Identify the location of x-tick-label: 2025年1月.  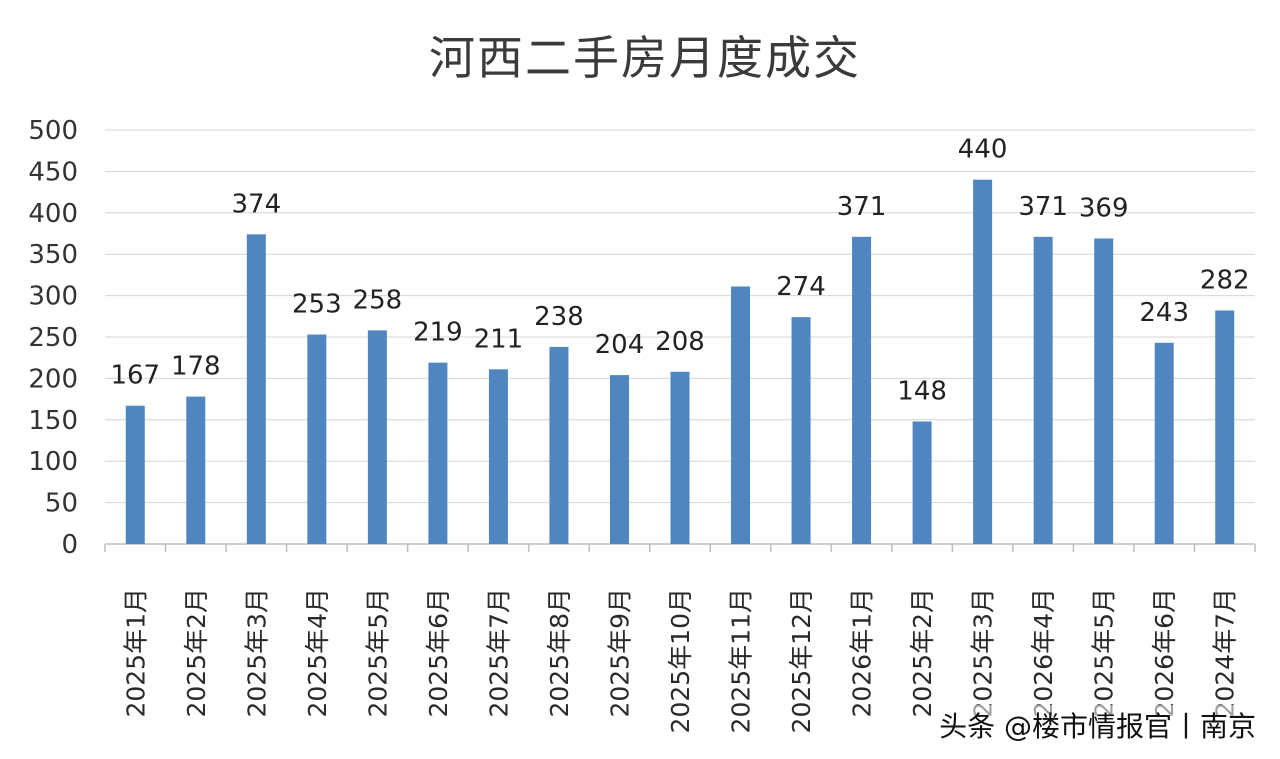
(135, 653).